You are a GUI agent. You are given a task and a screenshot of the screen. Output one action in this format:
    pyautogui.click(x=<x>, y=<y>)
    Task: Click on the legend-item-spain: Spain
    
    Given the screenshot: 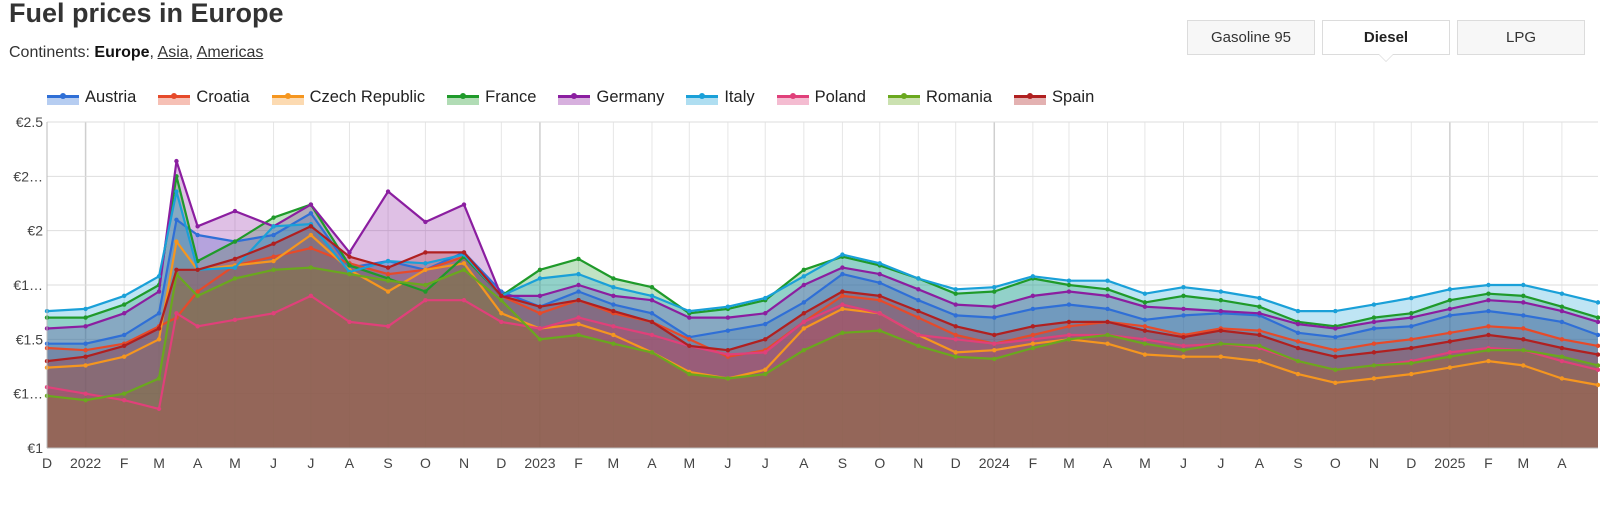 What is the action you would take?
    pyautogui.click(x=1054, y=97)
    